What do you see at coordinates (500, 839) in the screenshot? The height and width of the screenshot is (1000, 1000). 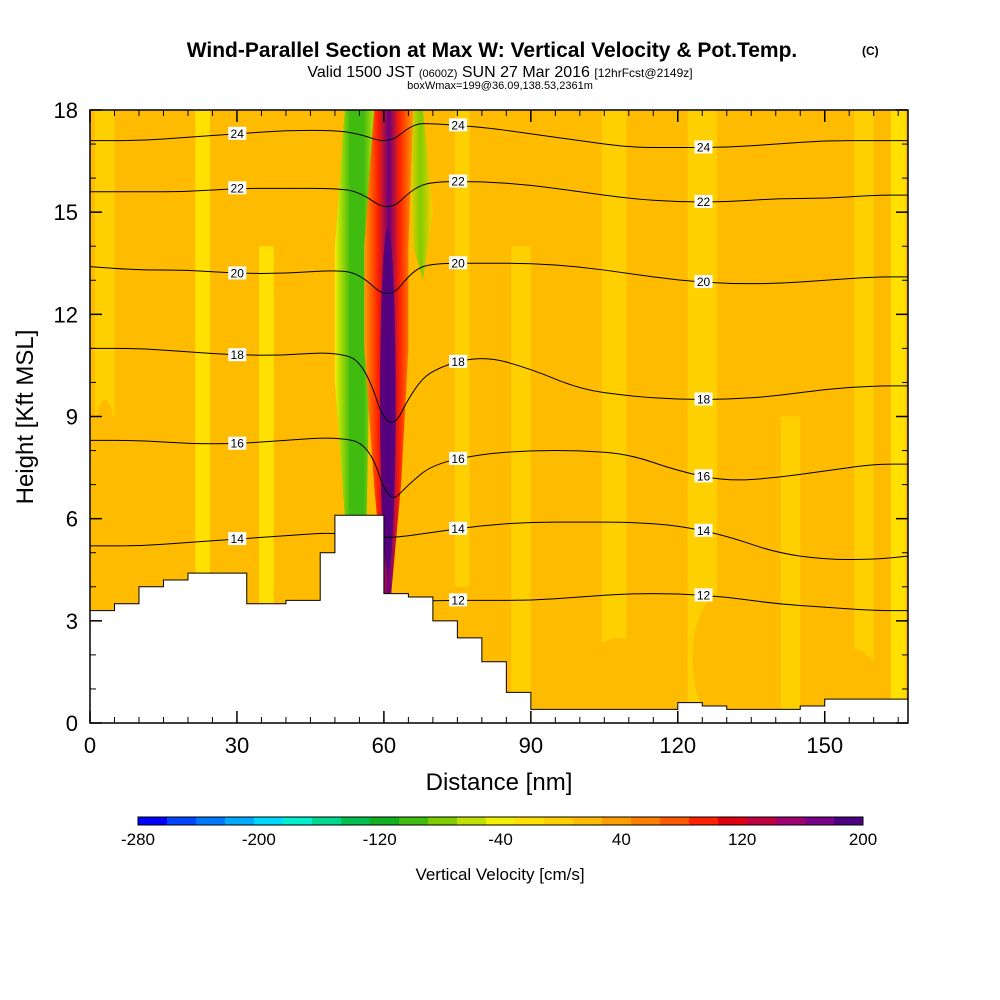 I see `colorbar-tick-label: -40` at bounding box center [500, 839].